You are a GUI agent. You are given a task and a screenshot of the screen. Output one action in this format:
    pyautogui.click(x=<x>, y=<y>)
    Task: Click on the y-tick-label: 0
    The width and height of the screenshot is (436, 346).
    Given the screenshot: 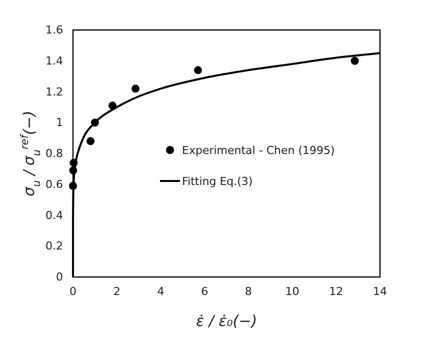 What is the action you would take?
    pyautogui.click(x=59, y=277)
    